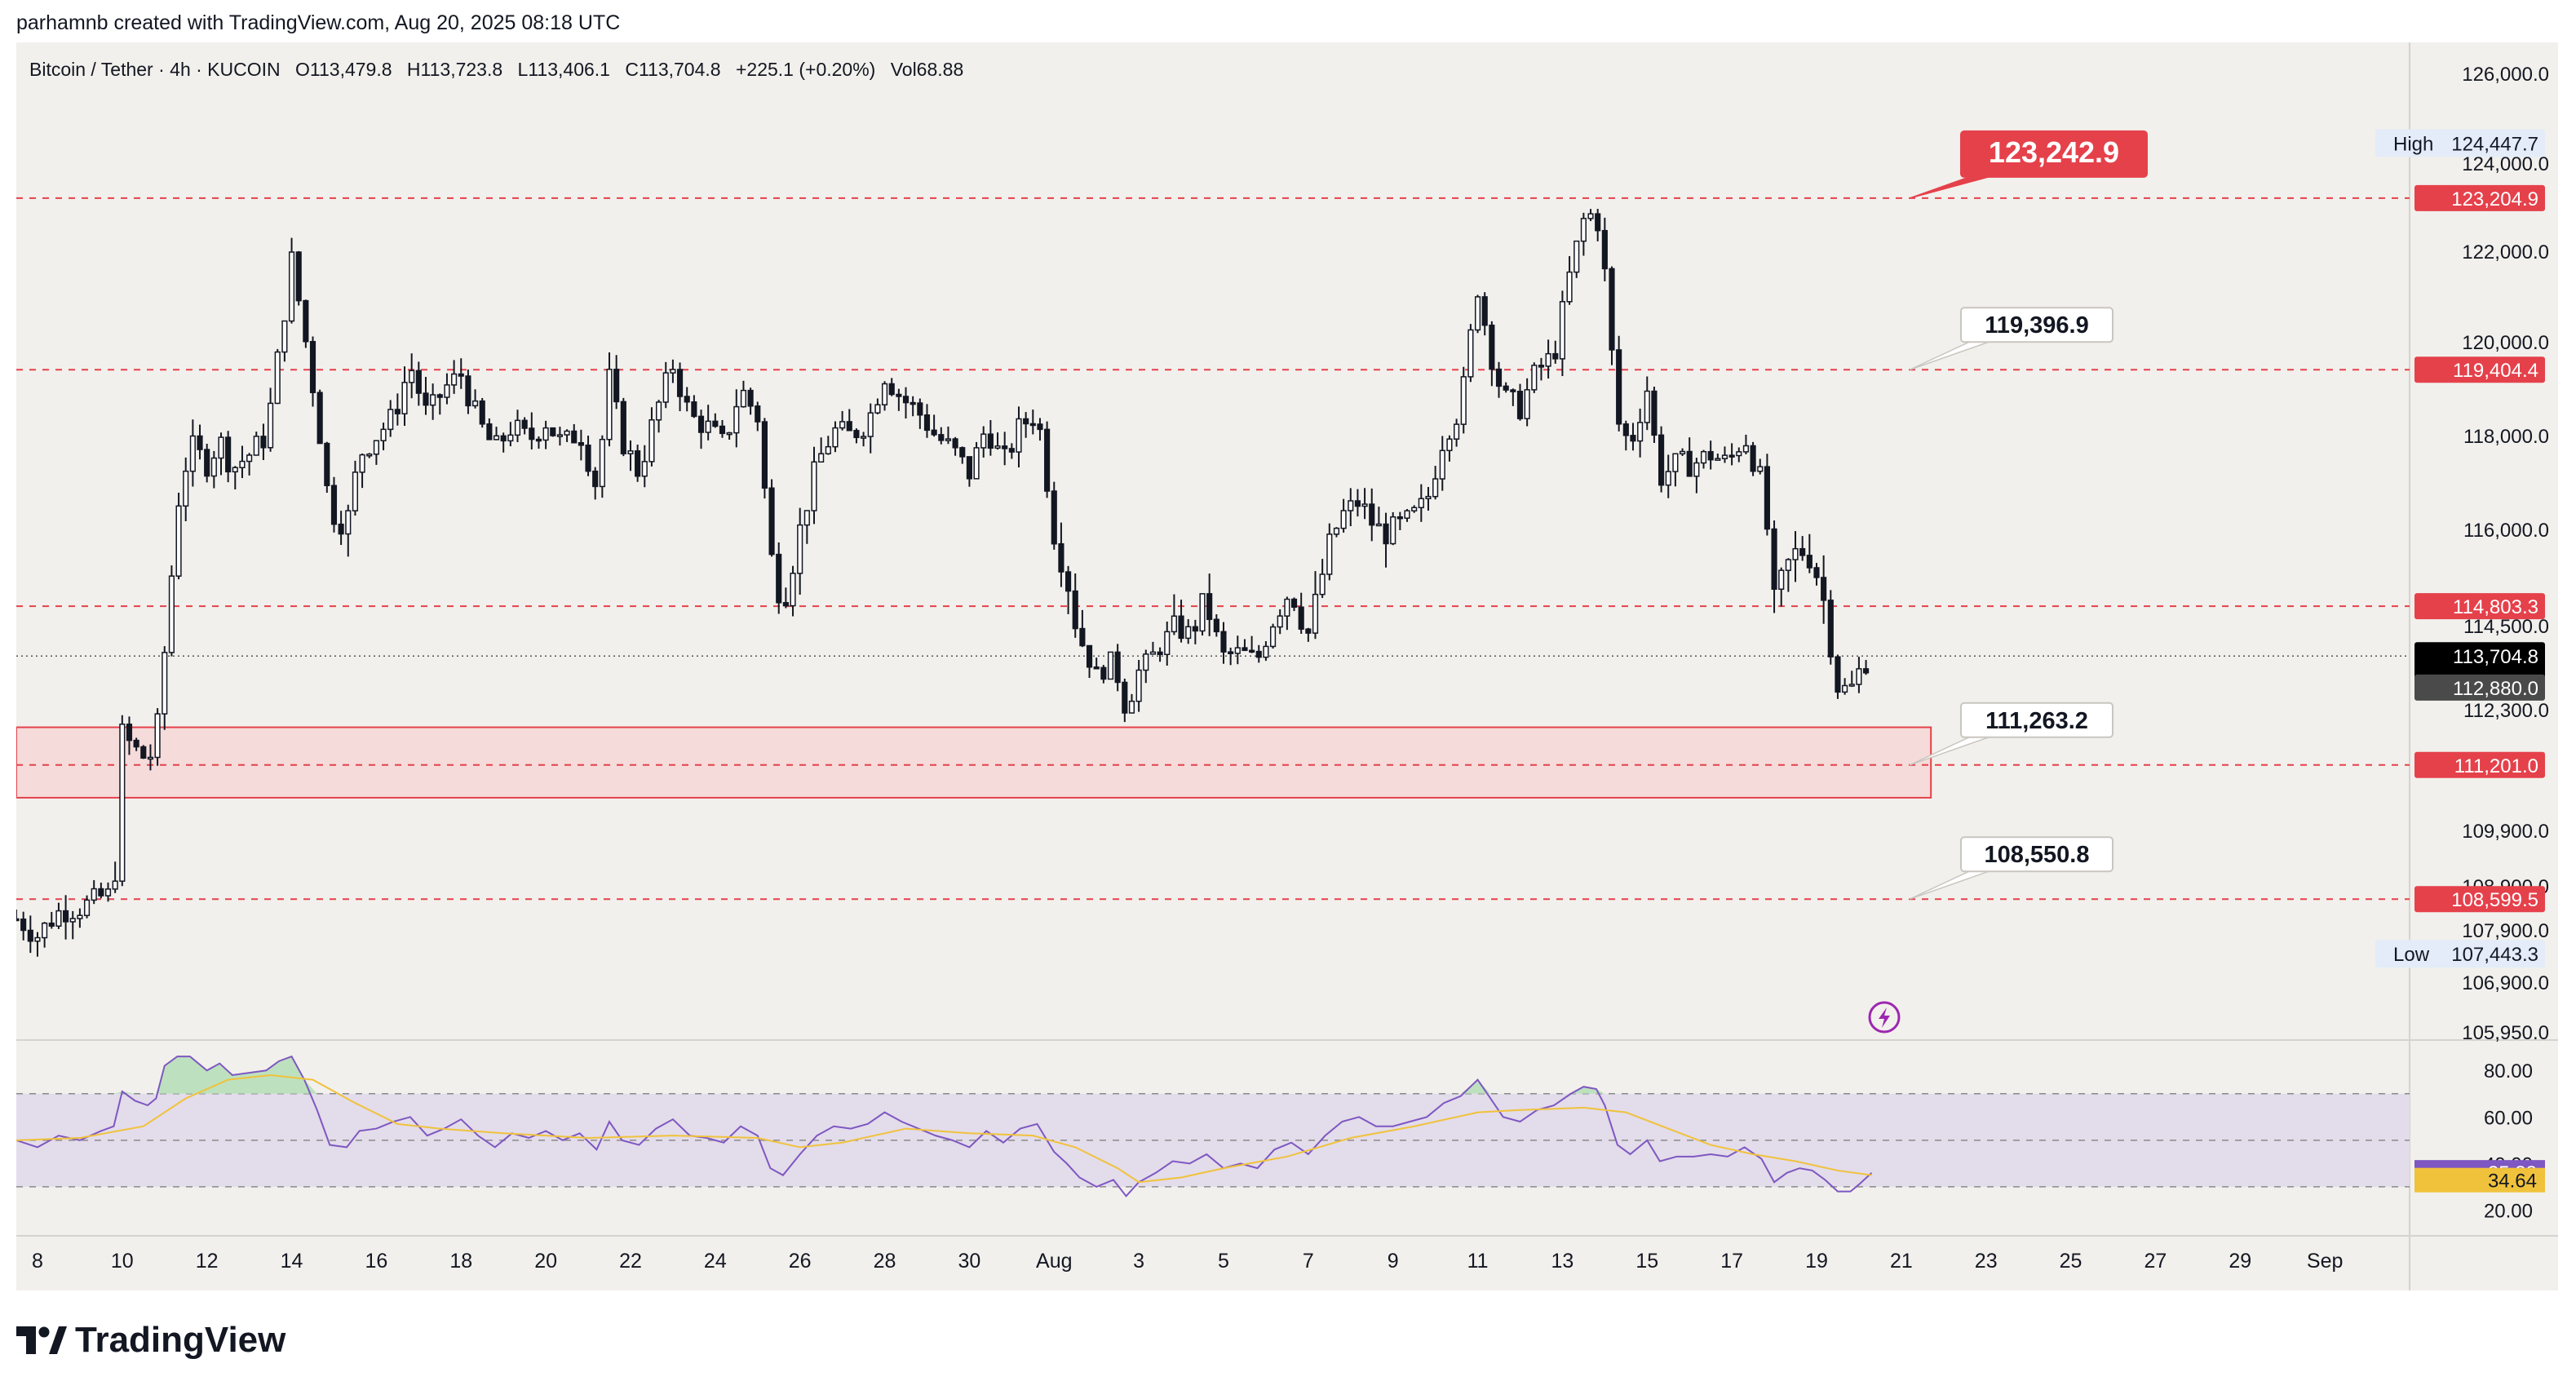 This screenshot has width=2576, height=1390. What do you see at coordinates (2240, 1261) in the screenshot?
I see `time-axis-label: 29` at bounding box center [2240, 1261].